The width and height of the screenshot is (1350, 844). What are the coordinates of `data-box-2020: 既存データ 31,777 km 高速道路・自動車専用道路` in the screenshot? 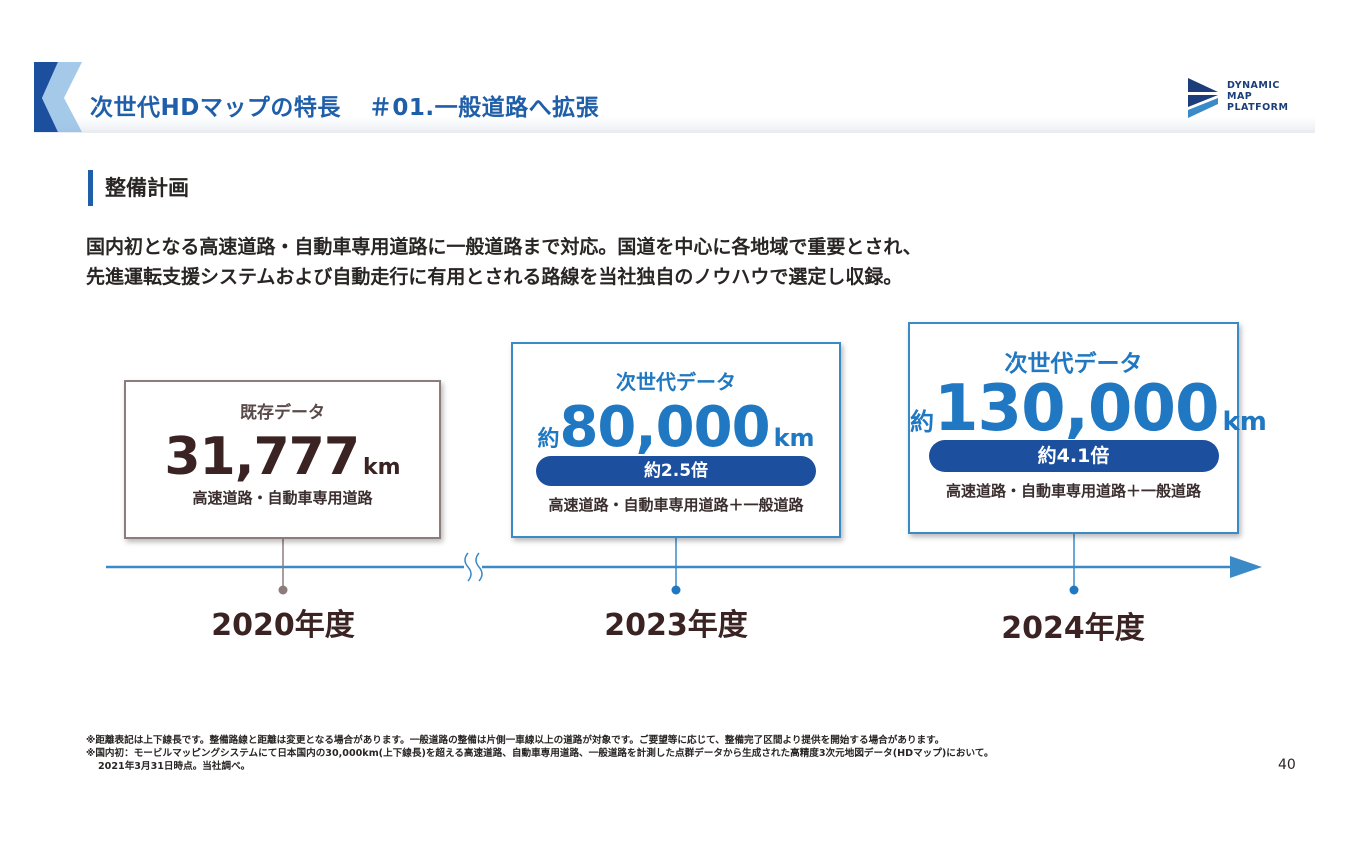 It's located at (282, 459).